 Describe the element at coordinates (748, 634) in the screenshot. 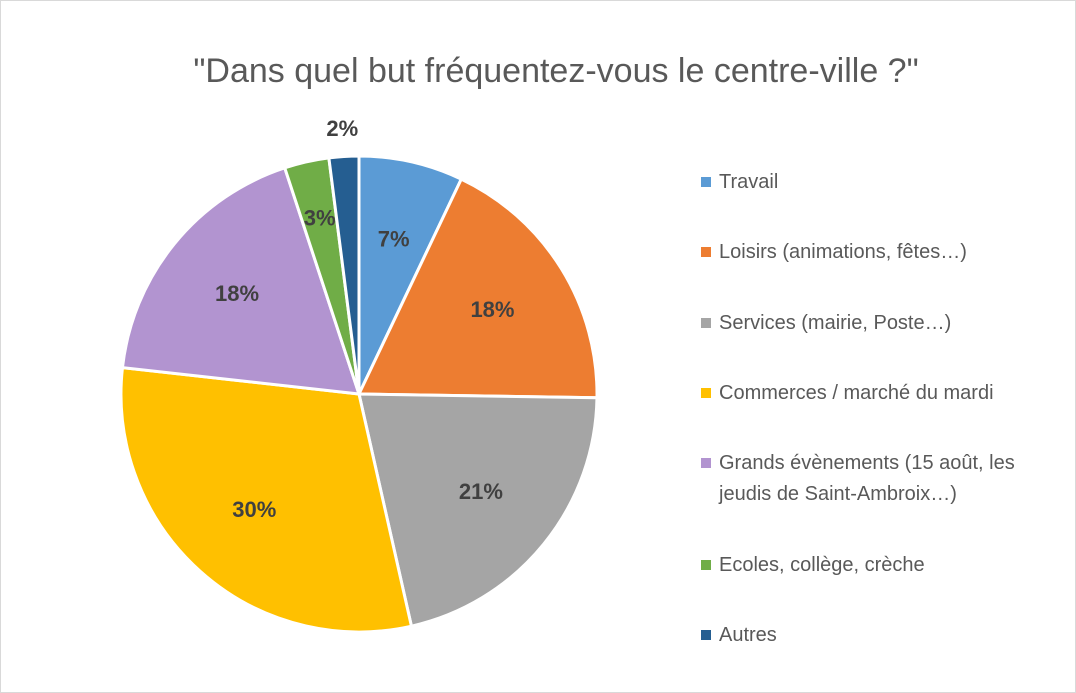

I see `legend-label: Autres` at that location.